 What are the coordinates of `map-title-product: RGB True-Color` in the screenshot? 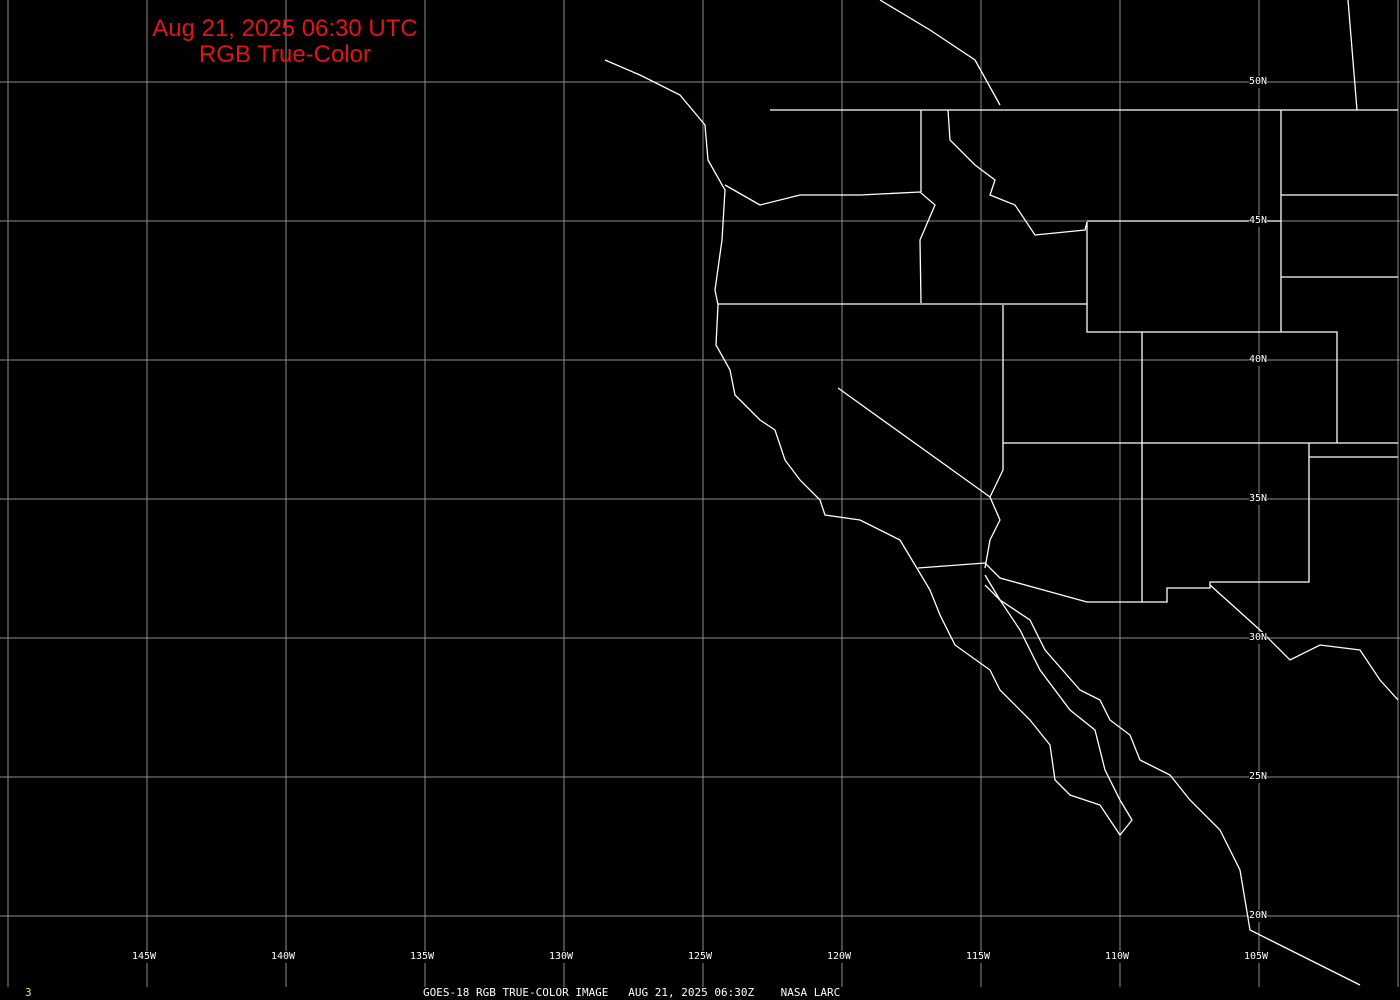 It's located at (285, 54).